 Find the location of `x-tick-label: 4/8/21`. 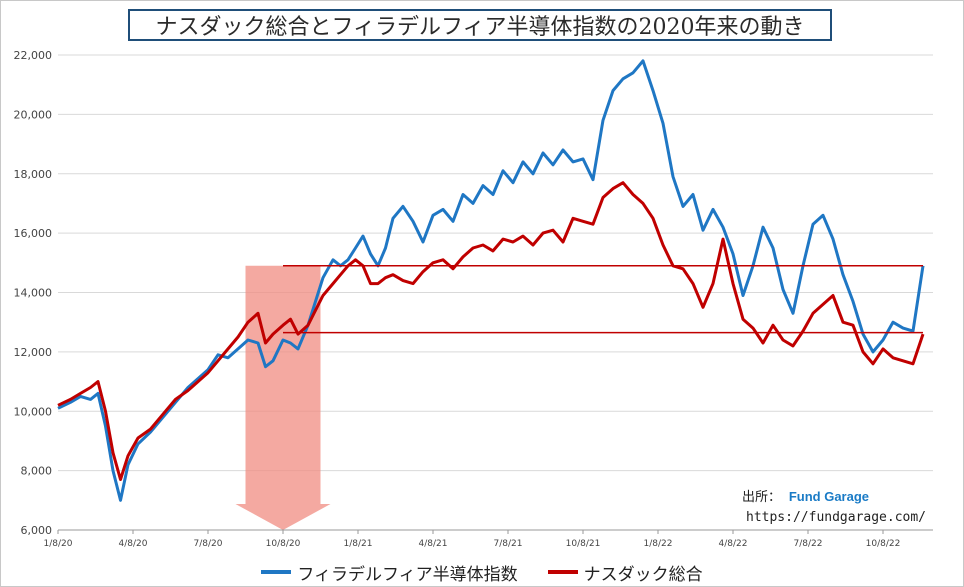

x-tick-label: 4/8/21 is located at coordinates (433, 544).